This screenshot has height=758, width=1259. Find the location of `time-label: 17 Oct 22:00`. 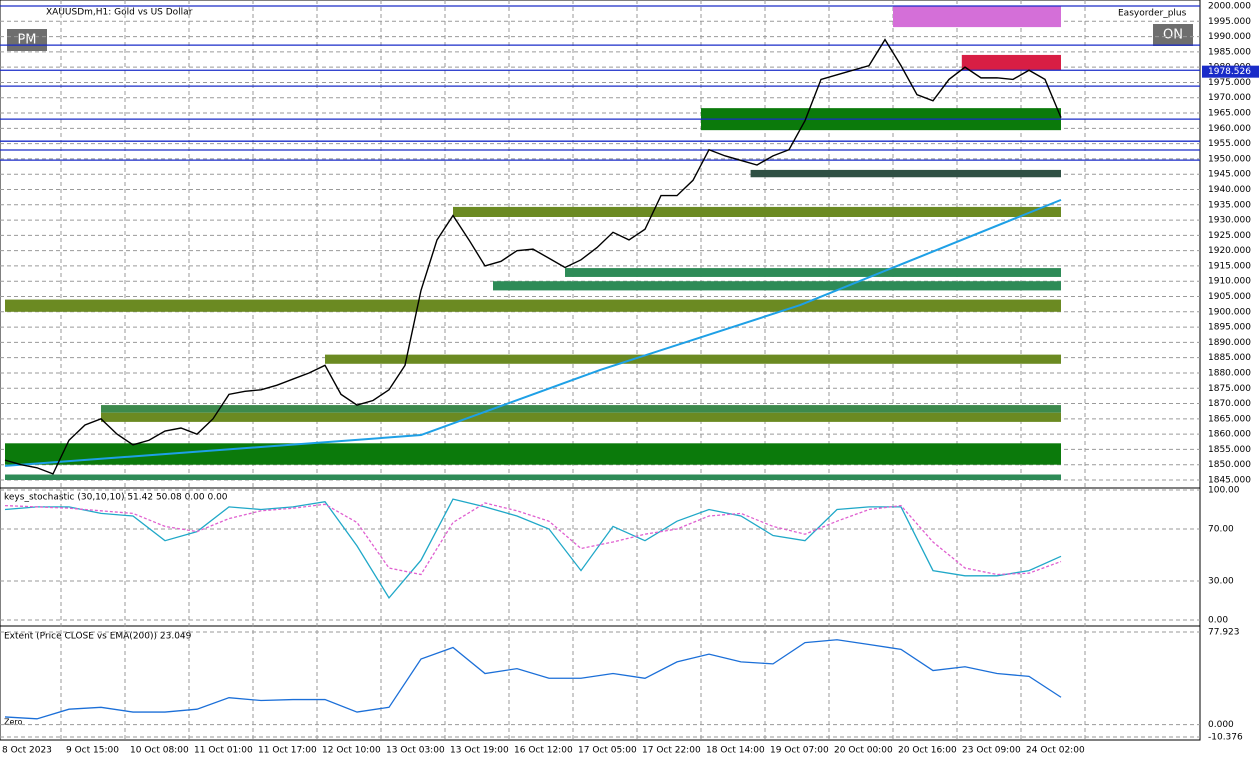

time-label: 17 Oct 22:00 is located at coordinates (671, 751).